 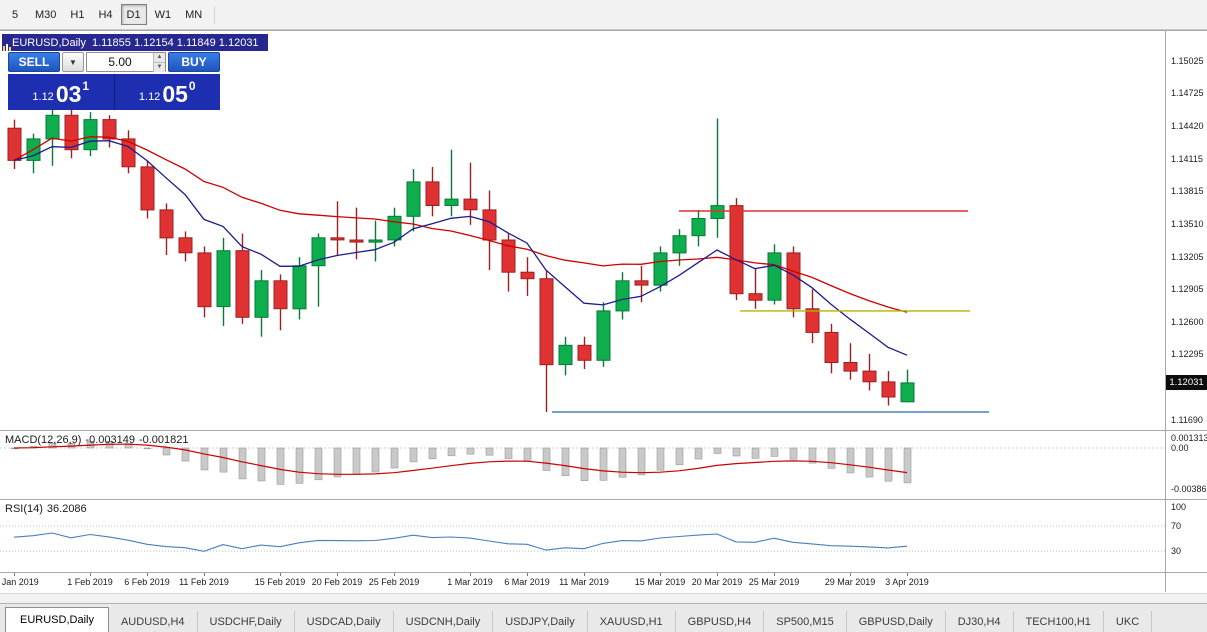 I want to click on ask-price: 1.12 05 0, so click(x=168, y=92).